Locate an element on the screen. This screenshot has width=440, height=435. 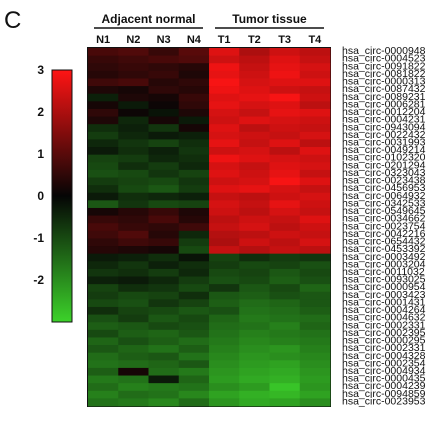
row-label: hsa_circ-0031993 is located at coordinates (384, 143).